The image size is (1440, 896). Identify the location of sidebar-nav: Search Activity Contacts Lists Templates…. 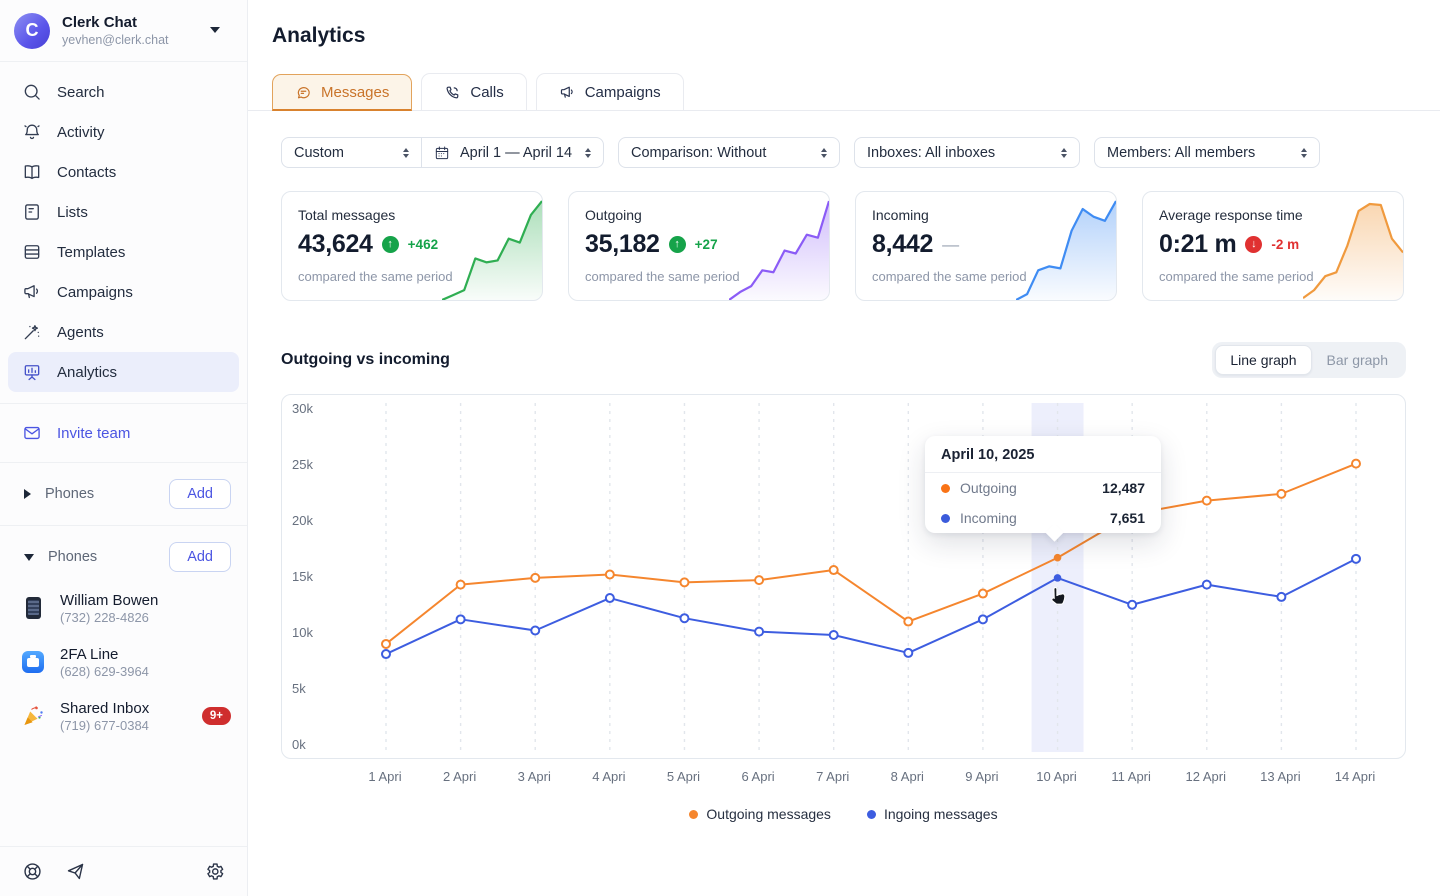
(123, 229).